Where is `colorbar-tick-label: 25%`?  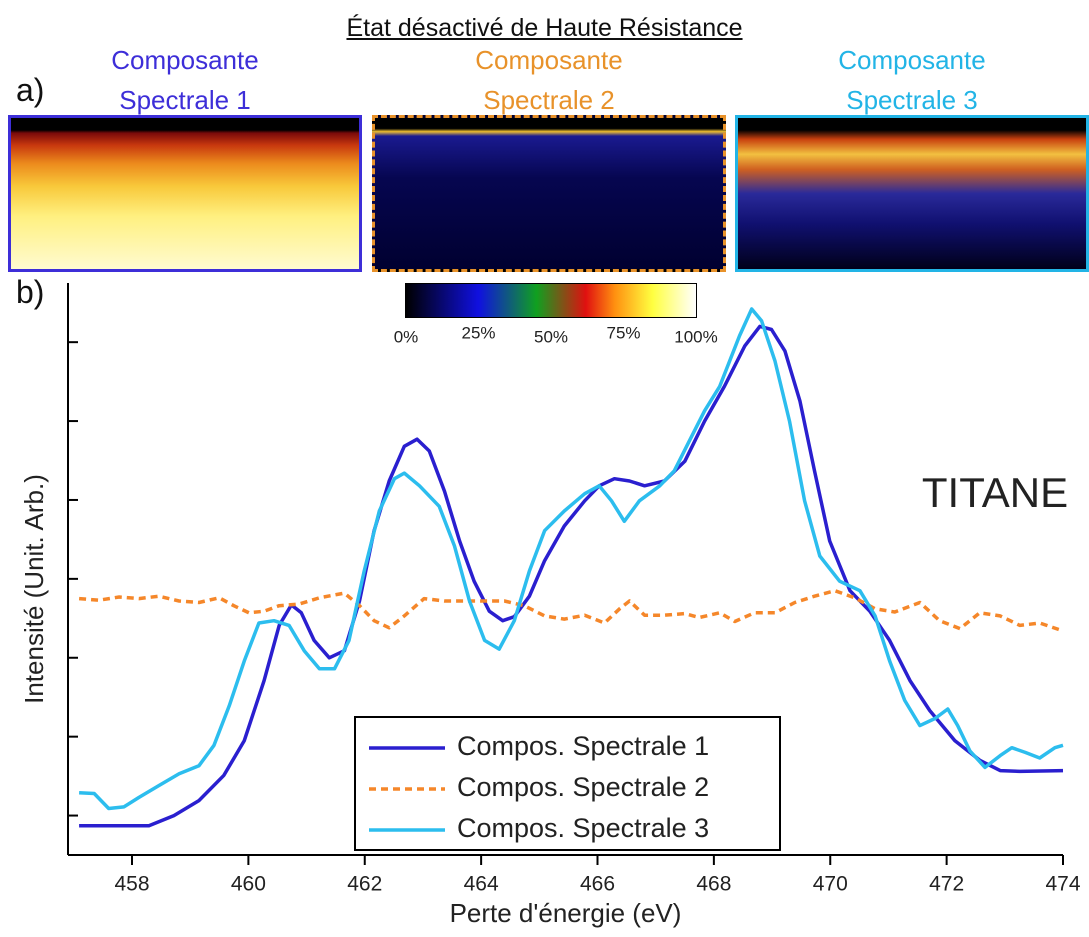
colorbar-tick-label: 25% is located at coordinates (478, 332).